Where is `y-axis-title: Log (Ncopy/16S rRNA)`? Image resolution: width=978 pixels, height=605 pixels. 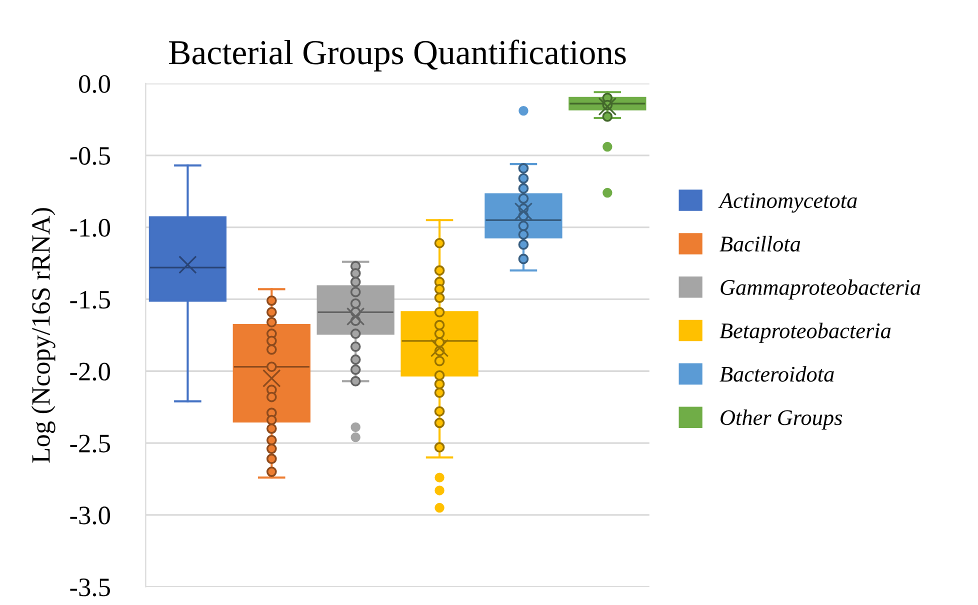
y-axis-title: Log (Ncopy/16S rRNA) is located at coordinates (43, 335).